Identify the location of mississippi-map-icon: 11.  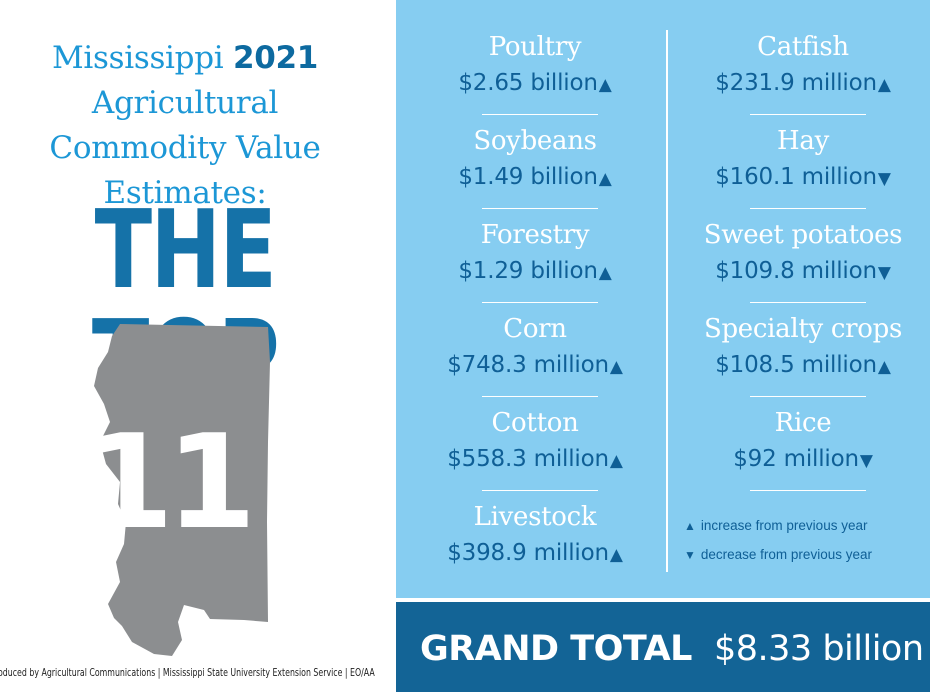
(181, 490).